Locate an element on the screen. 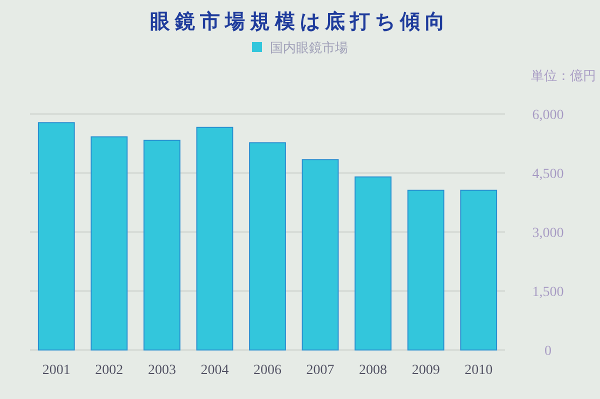 This screenshot has width=600, height=399. x-tick-label: 2002 is located at coordinates (109, 370).